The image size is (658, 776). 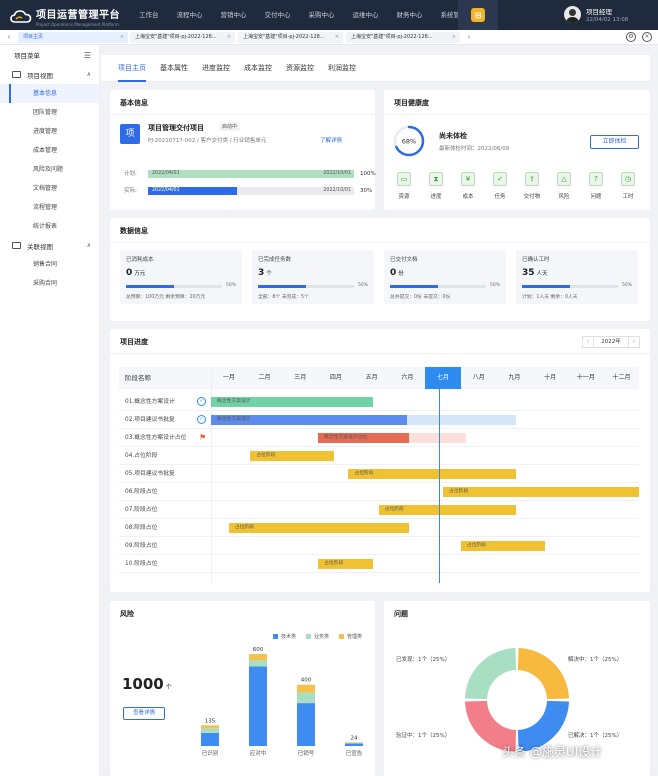 What do you see at coordinates (585, 377) in the screenshot?
I see `gantt-month-header: 十一月` at bounding box center [585, 377].